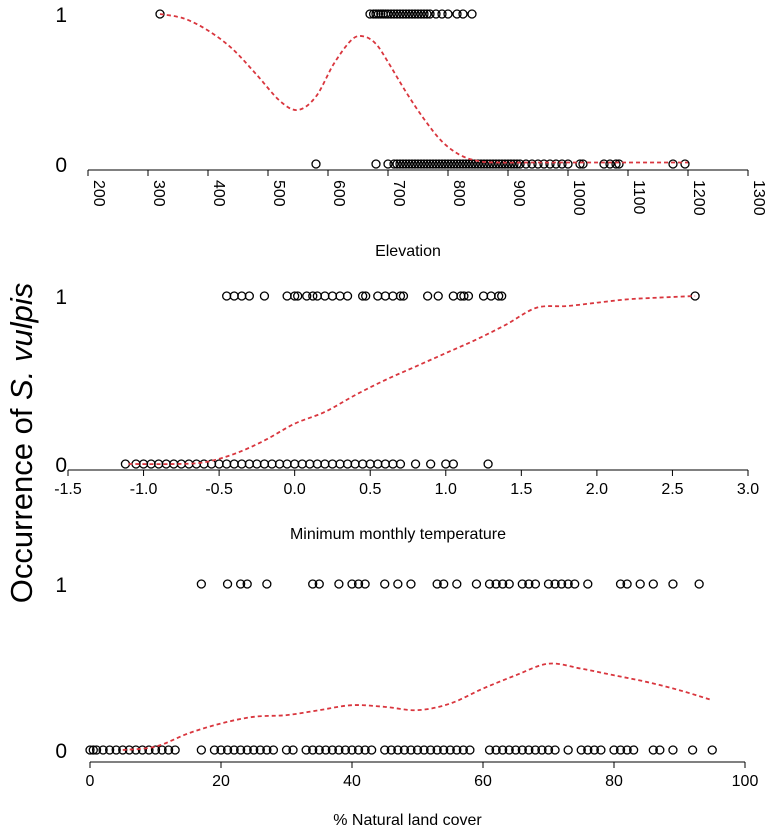 The height and width of the screenshot is (830, 769). What do you see at coordinates (578, 198) in the screenshot?
I see `x-tick-label: 1000` at bounding box center [578, 198].